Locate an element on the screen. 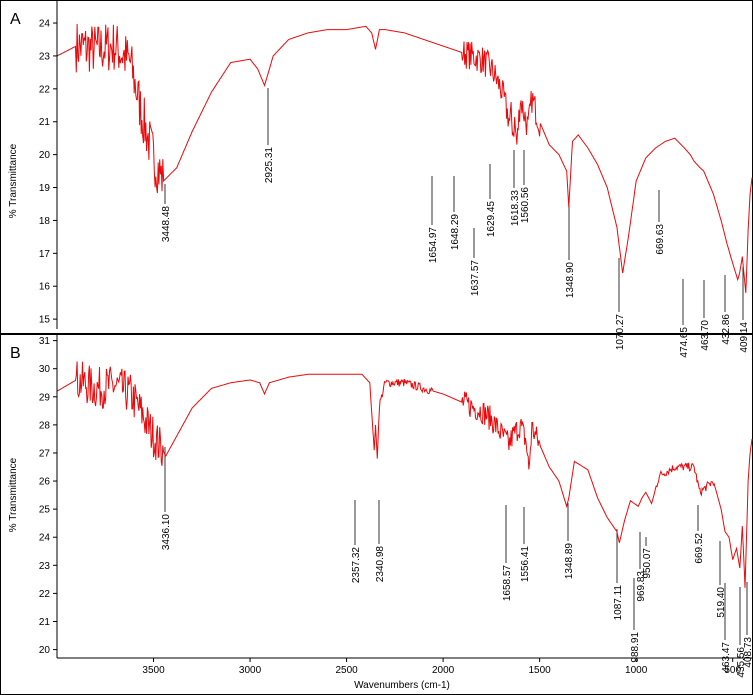  peak-label: 988.91 is located at coordinates (635, 647).